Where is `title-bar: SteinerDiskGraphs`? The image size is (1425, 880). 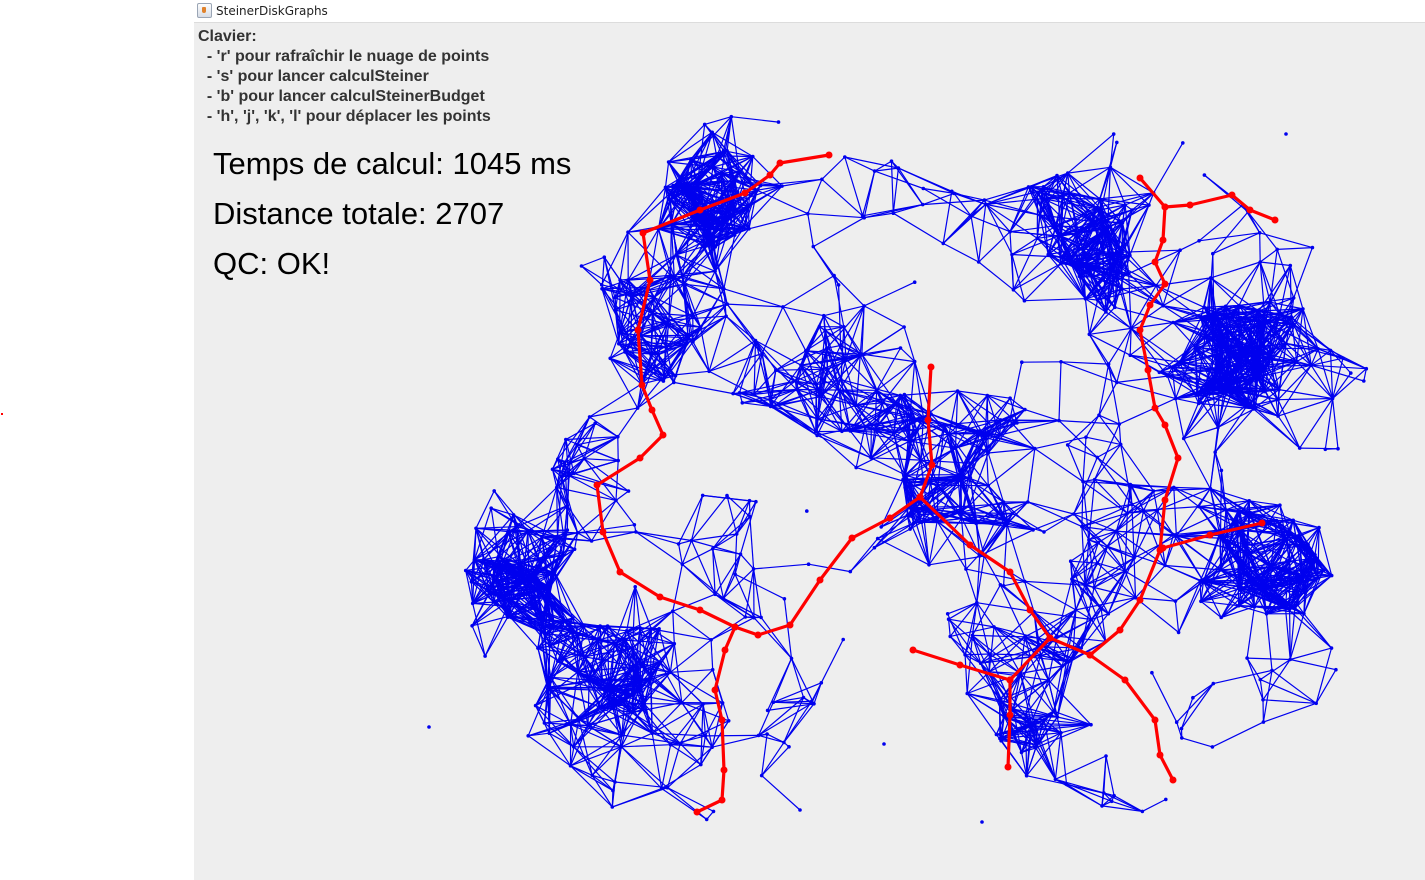 title-bar: SteinerDiskGraphs is located at coordinates (809, 11).